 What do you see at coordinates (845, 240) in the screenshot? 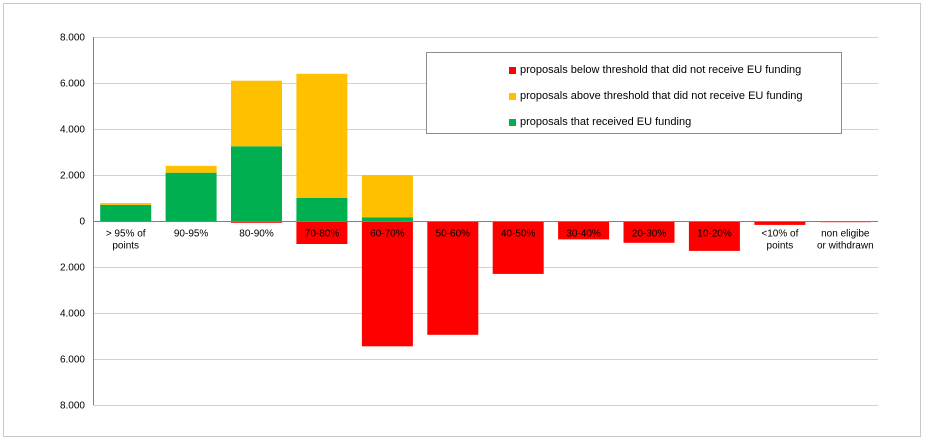
I see `x-tick-label: non eligibe or withdrawn` at bounding box center [845, 240].